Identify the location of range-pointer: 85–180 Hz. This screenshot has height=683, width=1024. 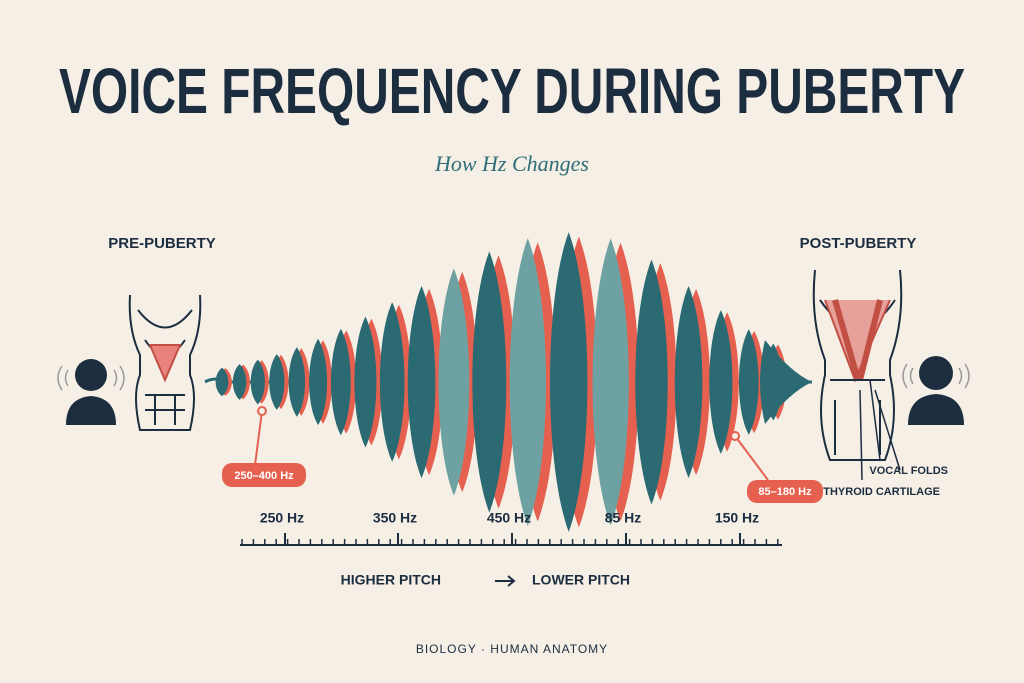
(776, 467).